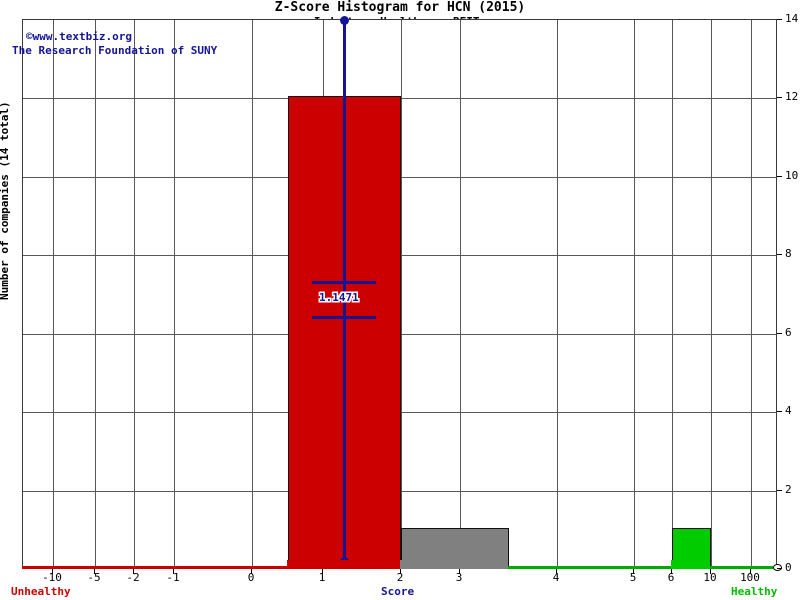 The height and width of the screenshot is (600, 800). What do you see at coordinates (154, 567) in the screenshot?
I see `axis-strip-unhealthy-thin` at bounding box center [154, 567].